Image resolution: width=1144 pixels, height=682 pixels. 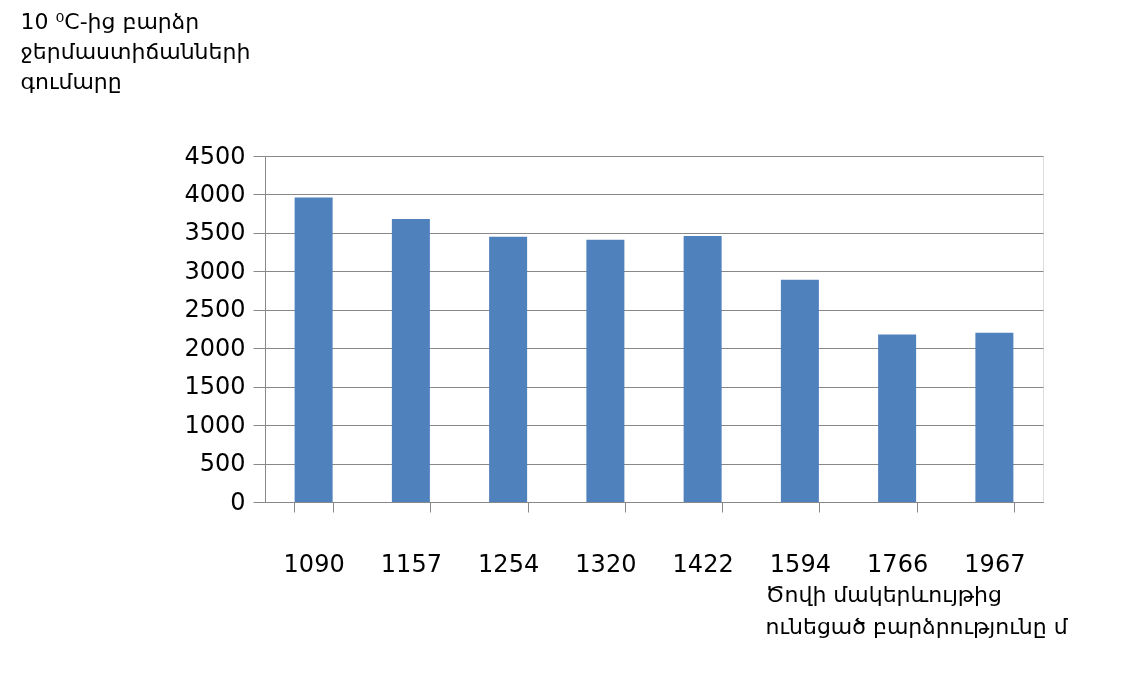 I want to click on x-tick-label: 1422, so click(x=703, y=563).